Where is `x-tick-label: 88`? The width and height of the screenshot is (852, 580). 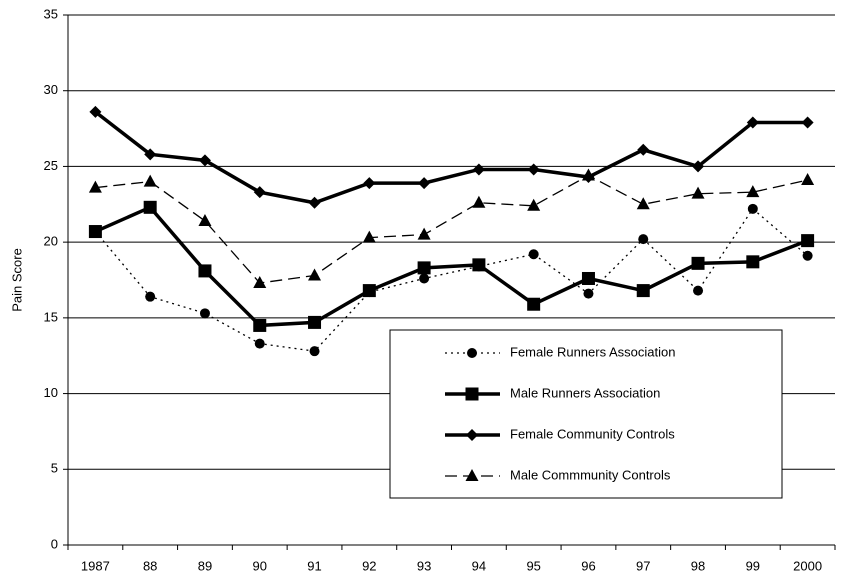 x-tick-label: 88 is located at coordinates (150, 565).